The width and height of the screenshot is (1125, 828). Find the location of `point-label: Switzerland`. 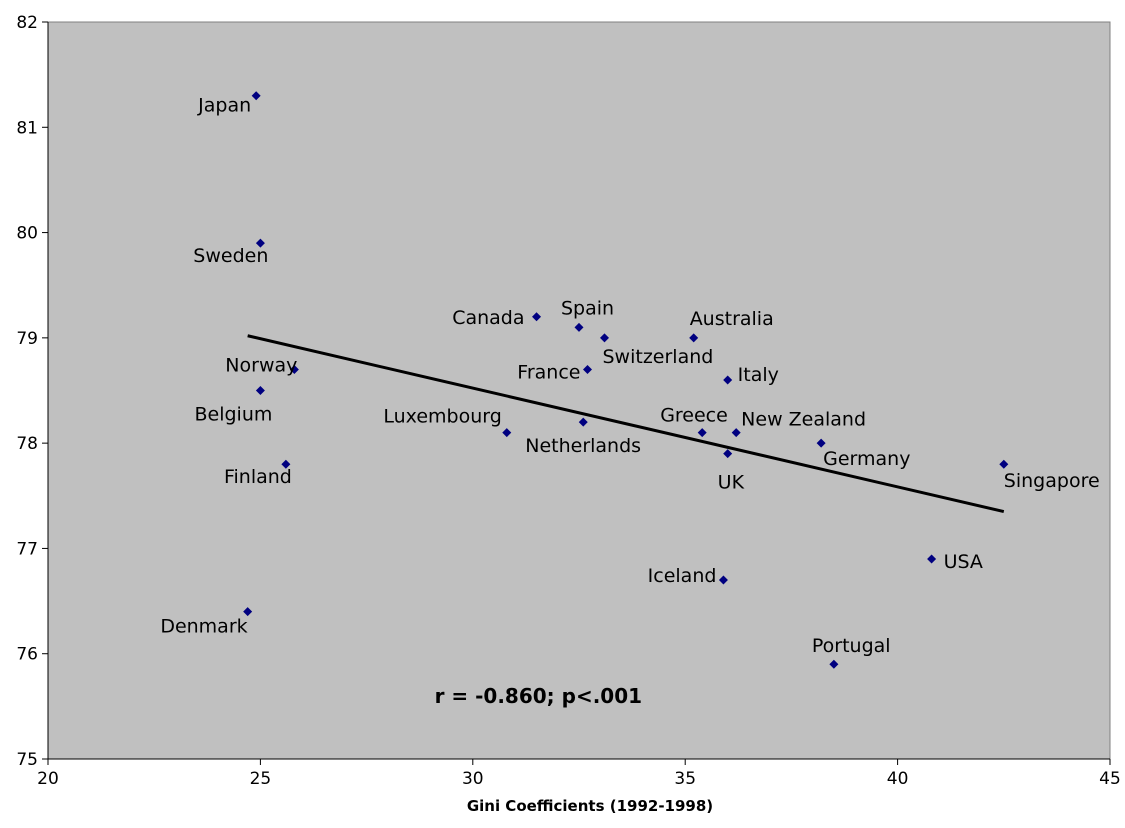

point-label: Switzerland is located at coordinates (657, 357).